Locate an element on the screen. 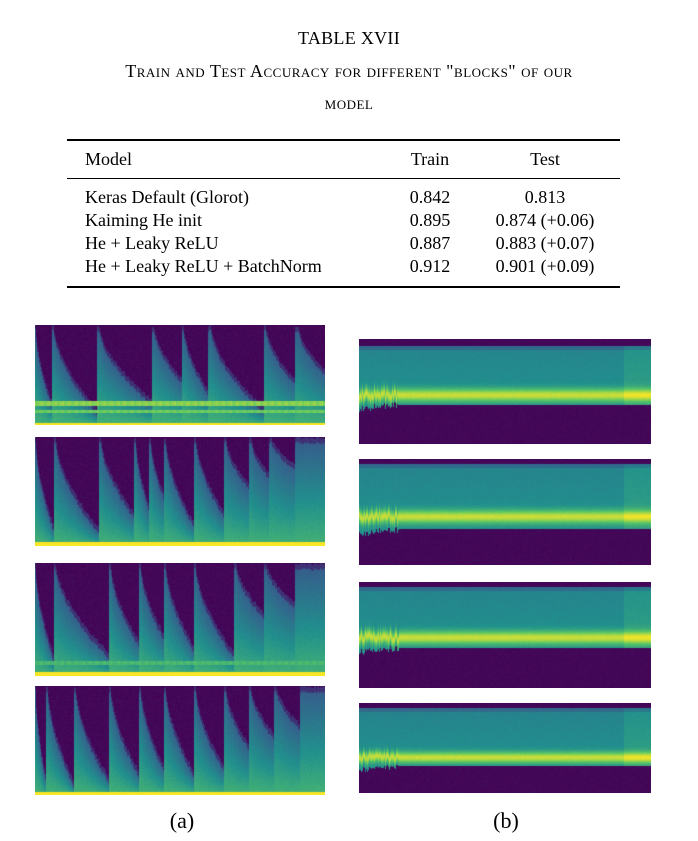 Image resolution: width=698 pixels, height=841 pixels. row-train: 0.887 is located at coordinates (430, 243).